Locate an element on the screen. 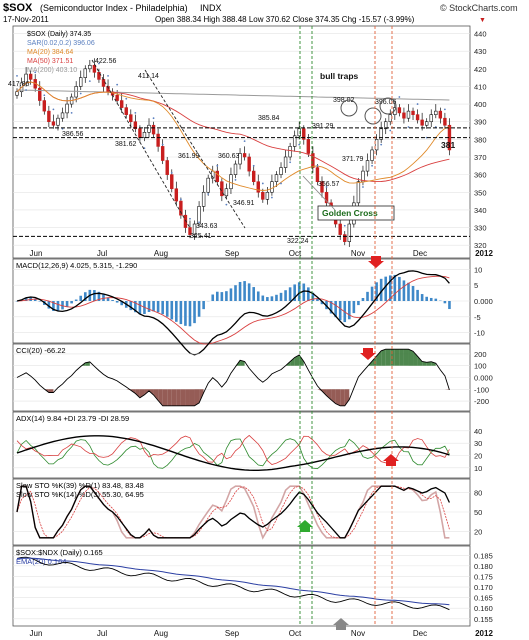 The width and height of the screenshot is (529, 640). macd-line is located at coordinates (233, 313).